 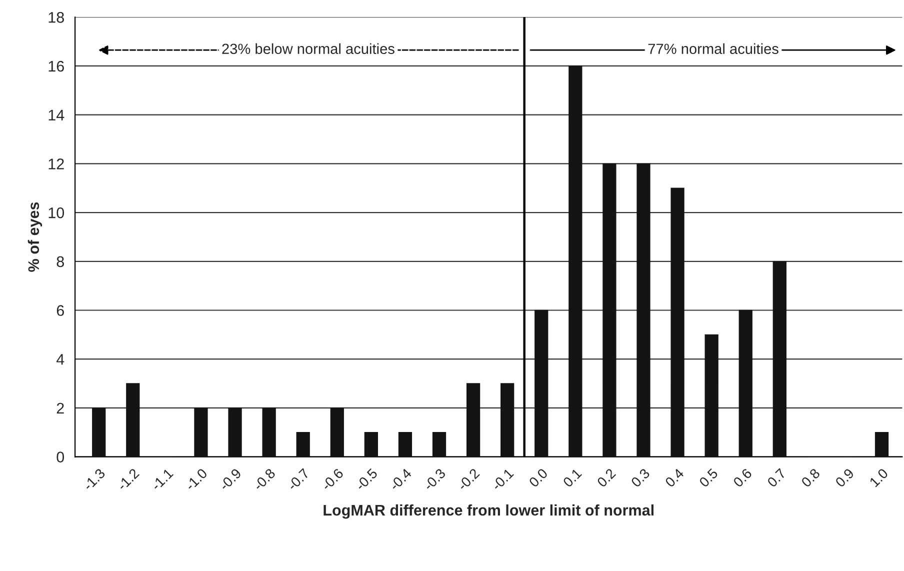 What do you see at coordinates (60, 408) in the screenshot?
I see `y-tick-label: 2` at bounding box center [60, 408].